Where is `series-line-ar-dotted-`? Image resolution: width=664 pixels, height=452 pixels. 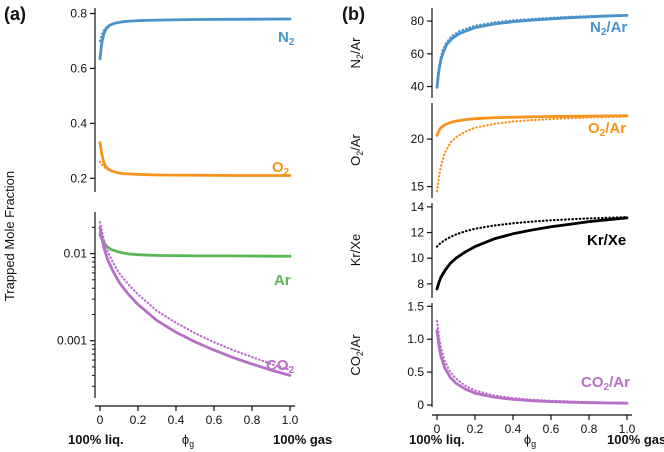
series-line-ar-dotted- is located at coordinates (195, 244).